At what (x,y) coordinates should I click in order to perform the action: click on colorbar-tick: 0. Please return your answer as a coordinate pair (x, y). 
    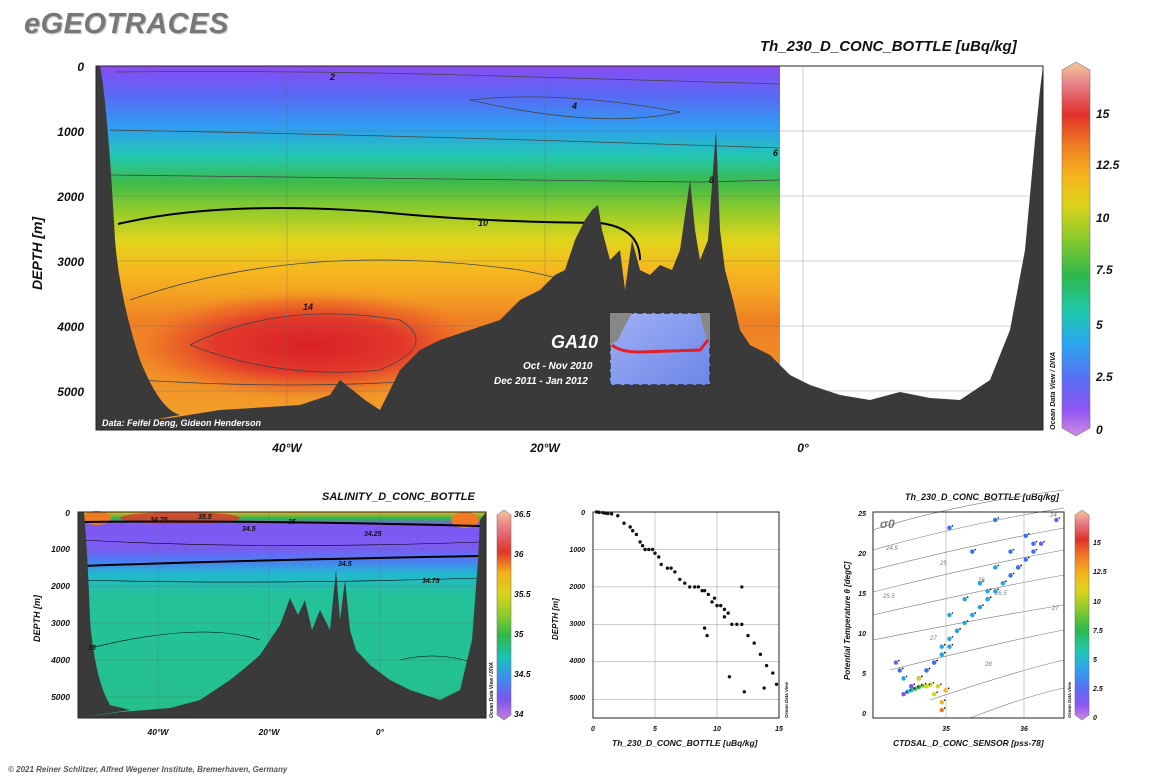
    Looking at the image, I should click on (1099, 430).